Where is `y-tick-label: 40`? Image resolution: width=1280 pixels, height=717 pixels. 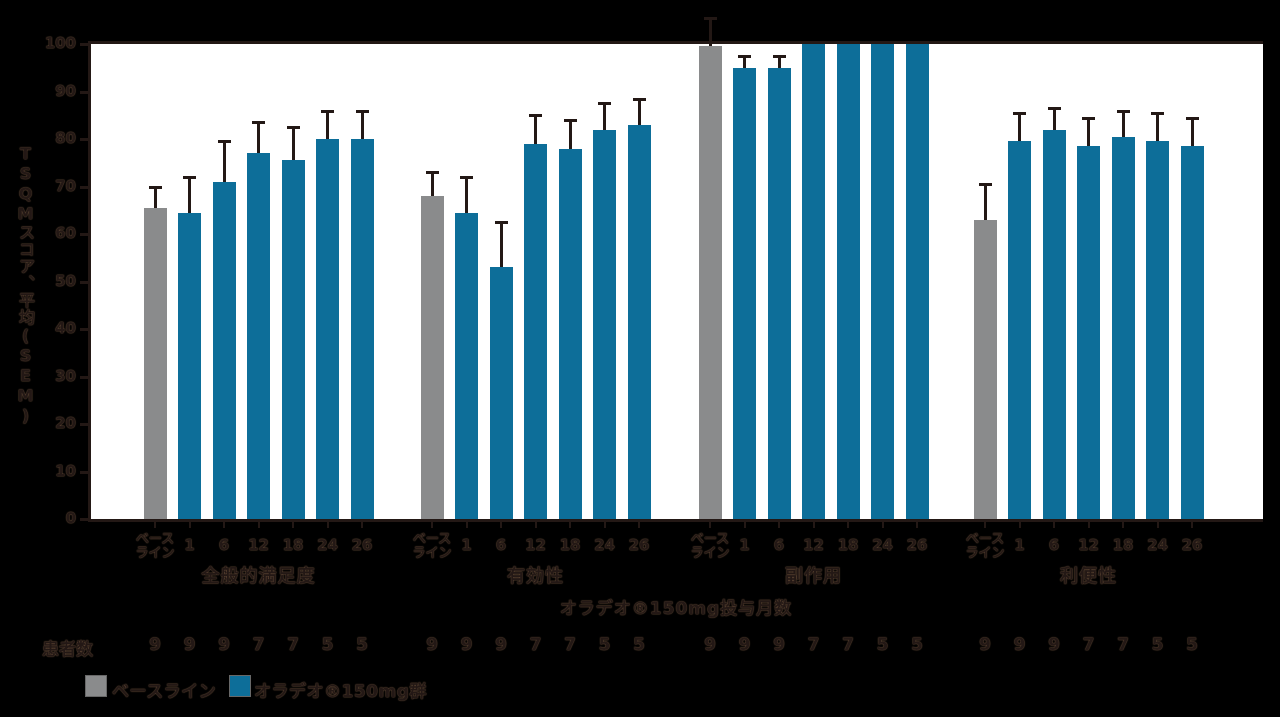 y-tick-label: 40 is located at coordinates (65, 328).